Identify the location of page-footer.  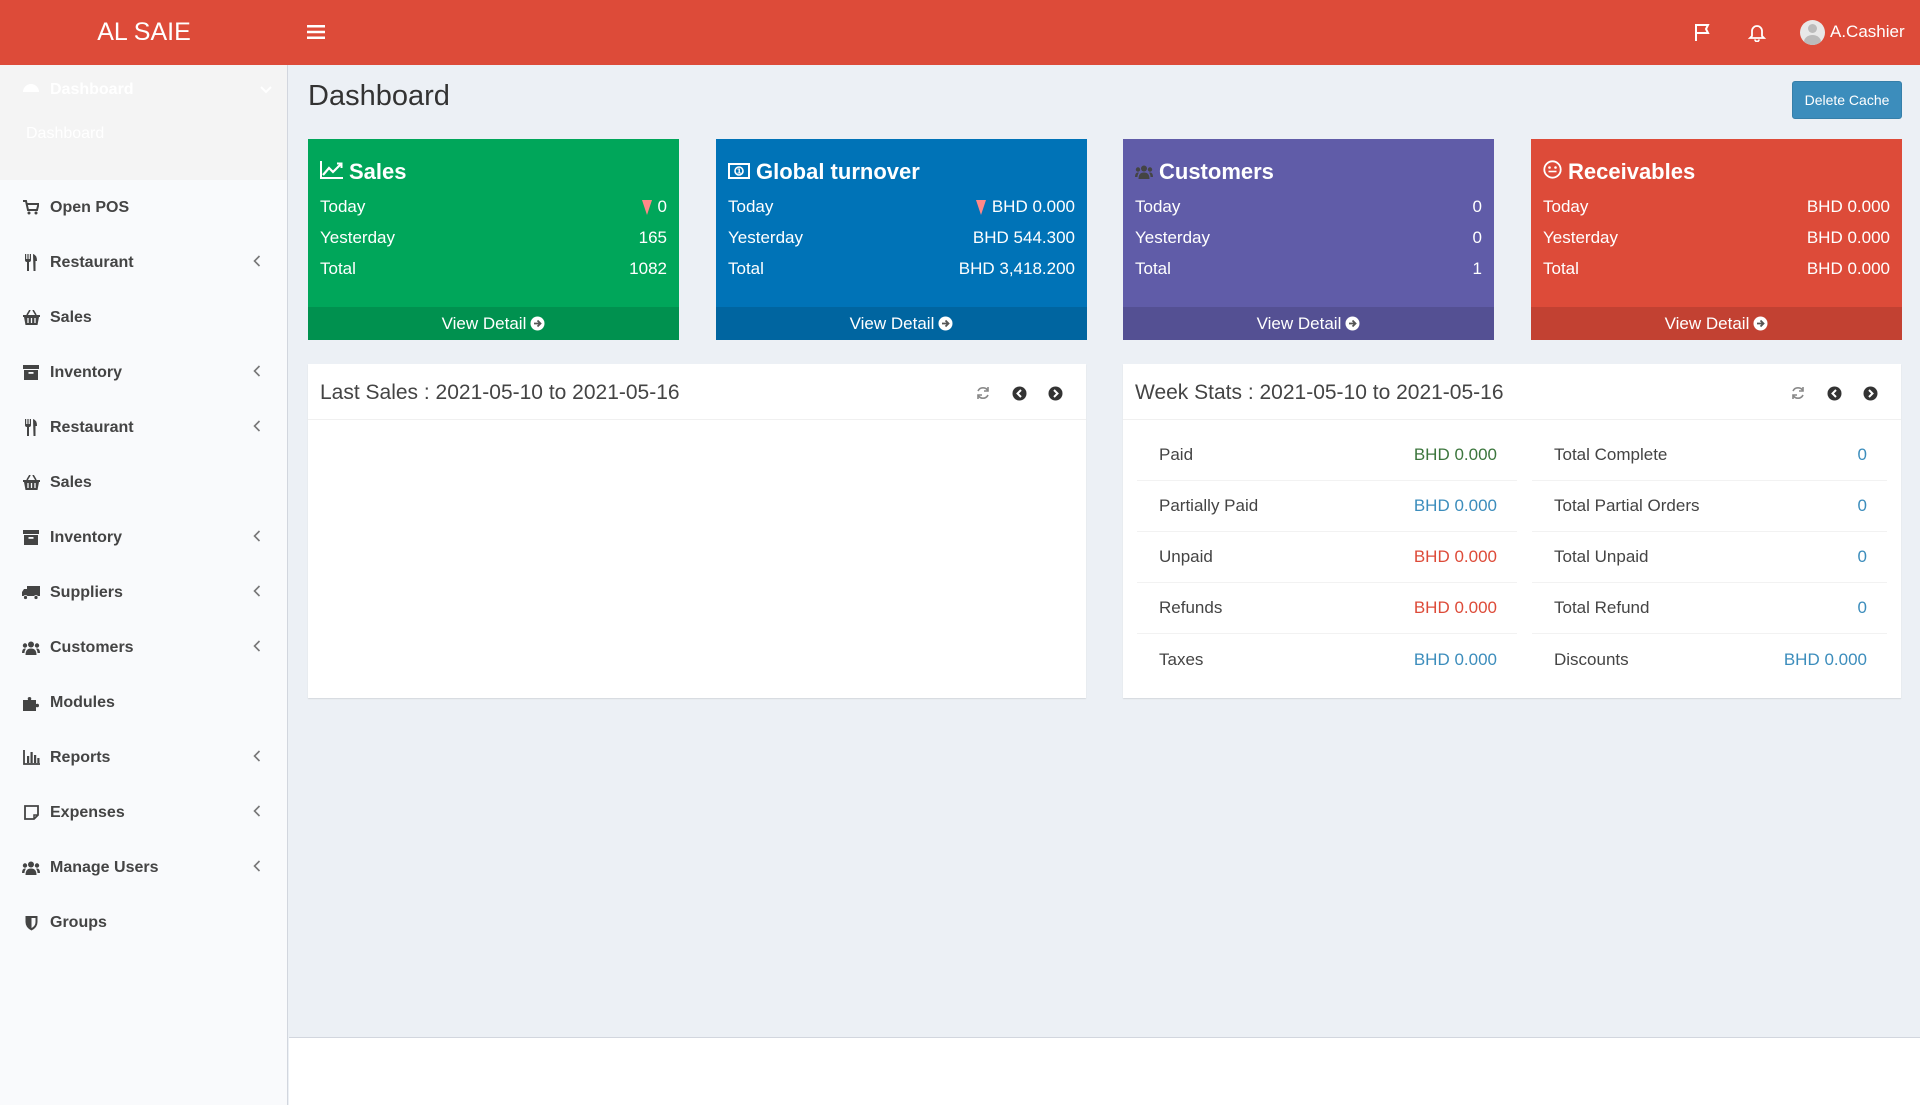
(1104, 1071).